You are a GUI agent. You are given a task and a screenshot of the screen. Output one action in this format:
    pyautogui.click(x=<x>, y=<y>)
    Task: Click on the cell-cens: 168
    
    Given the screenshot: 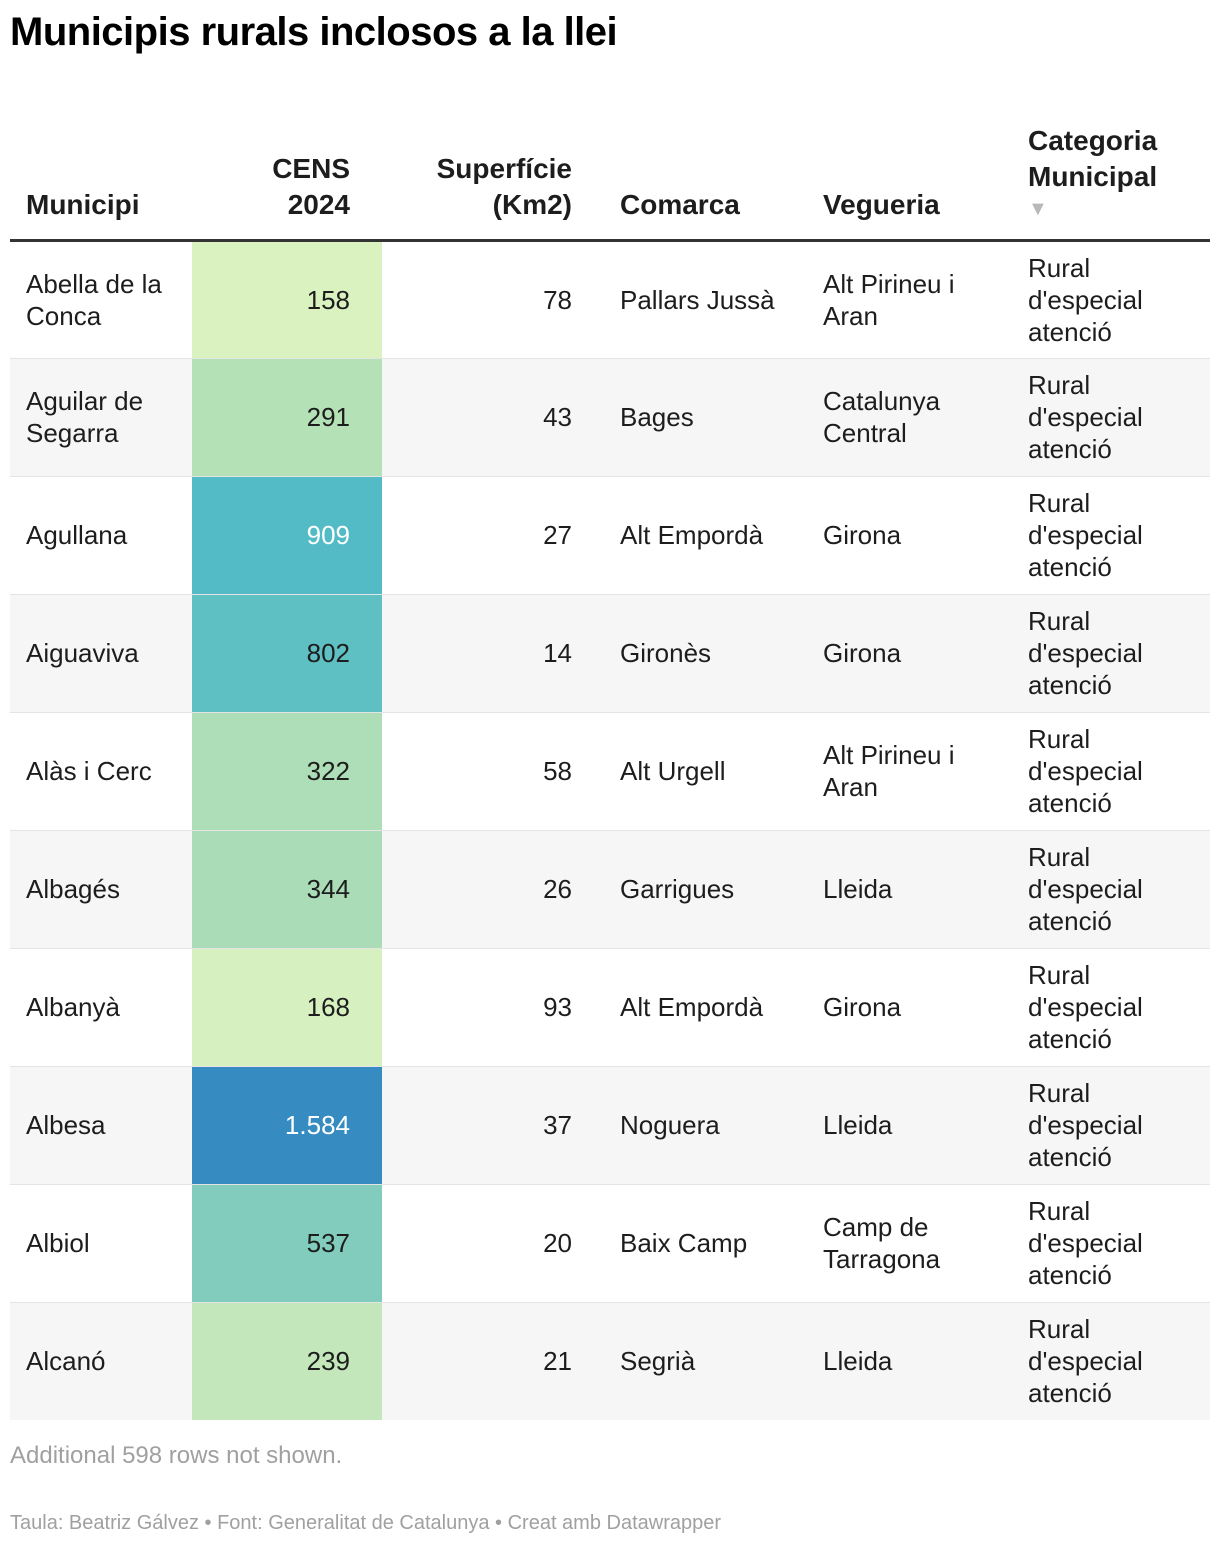 What is the action you would take?
    pyautogui.click(x=287, y=1007)
    